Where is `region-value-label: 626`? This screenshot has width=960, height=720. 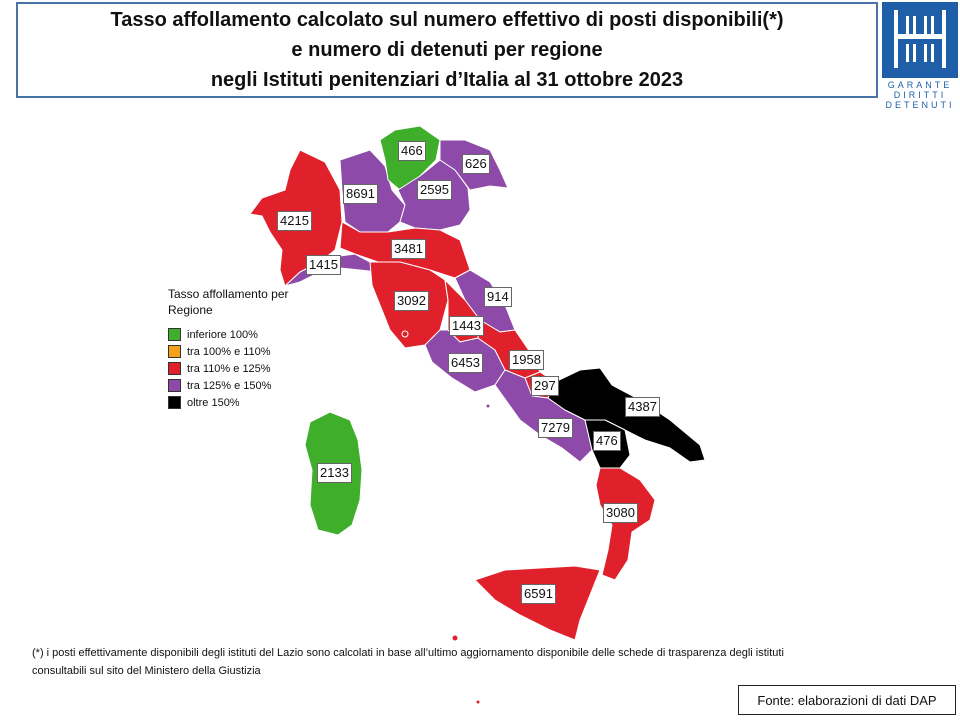
region-value-label: 626 is located at coordinates (476, 164).